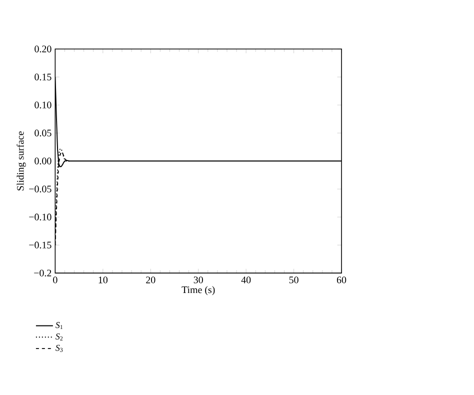 The height and width of the screenshot is (395, 474). What do you see at coordinates (341, 280) in the screenshot?
I see `x-tick-label: 60` at bounding box center [341, 280].